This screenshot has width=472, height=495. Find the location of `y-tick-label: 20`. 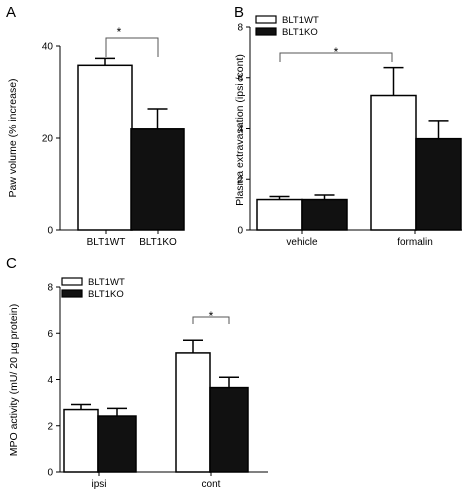

y-tick-label: 20 is located at coordinates (48, 139).